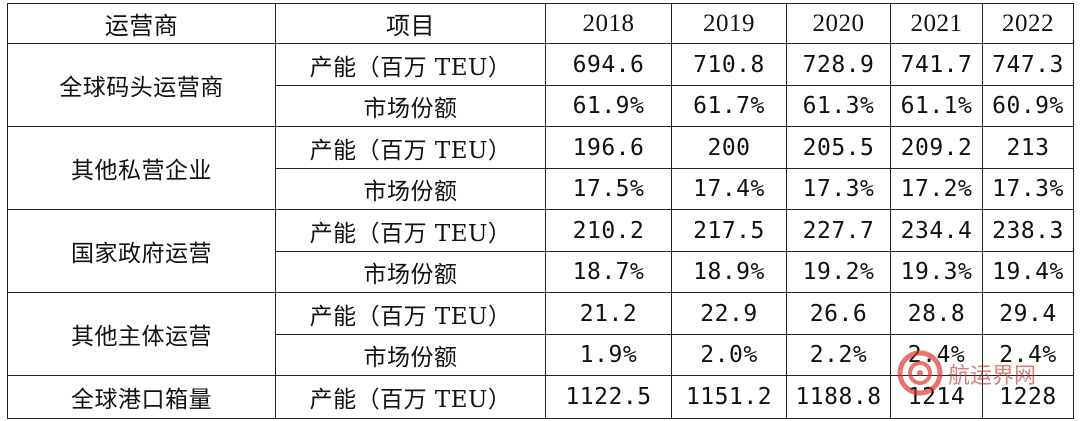 The image size is (1080, 421). What do you see at coordinates (729, 23) in the screenshot?
I see `header-year-2019: 2019` at bounding box center [729, 23].